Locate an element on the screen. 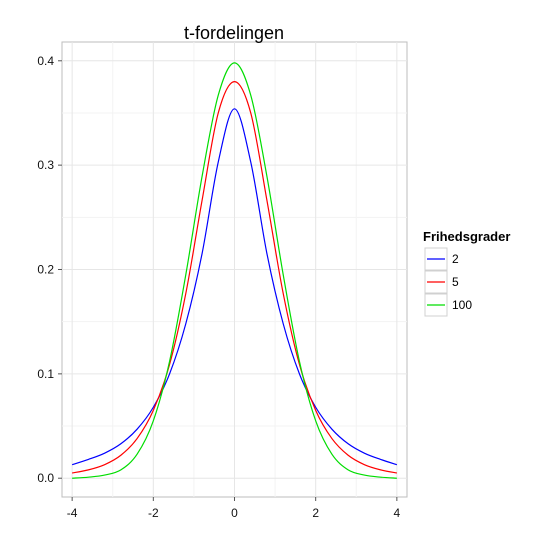 This screenshot has height=552, width=553. y-axis: 0.0 0.1 0.2 0.3 0.4 is located at coordinates (49, 269).